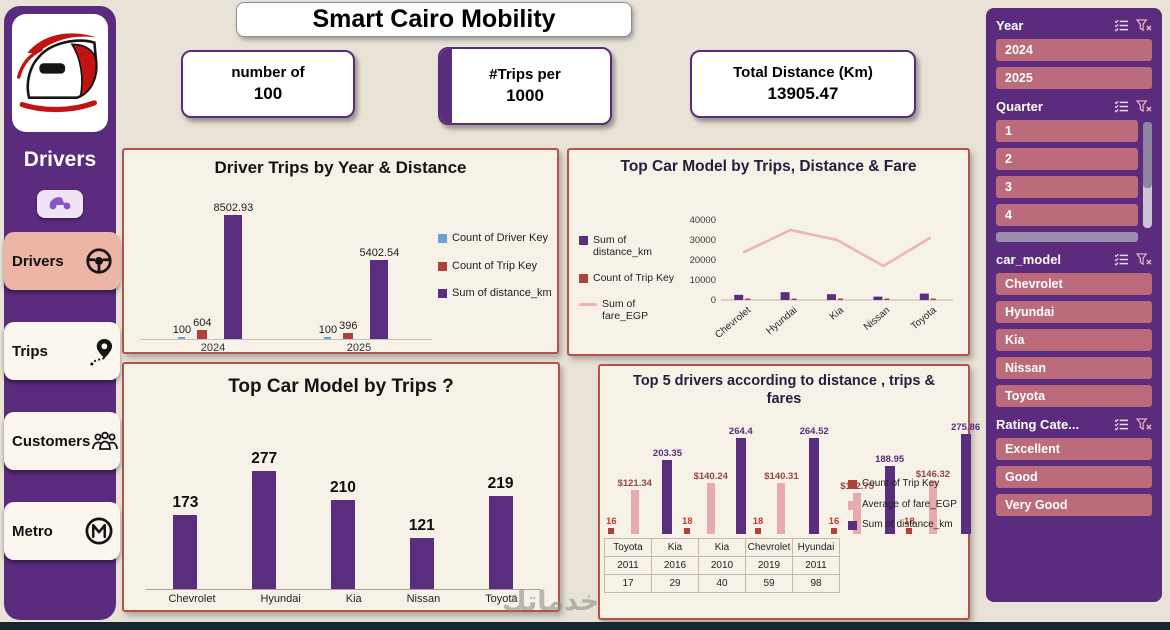 Image resolution: width=1170 pixels, height=630 pixels. What do you see at coordinates (421, 563) in the screenshot?
I see `bar-nissan` at bounding box center [421, 563].